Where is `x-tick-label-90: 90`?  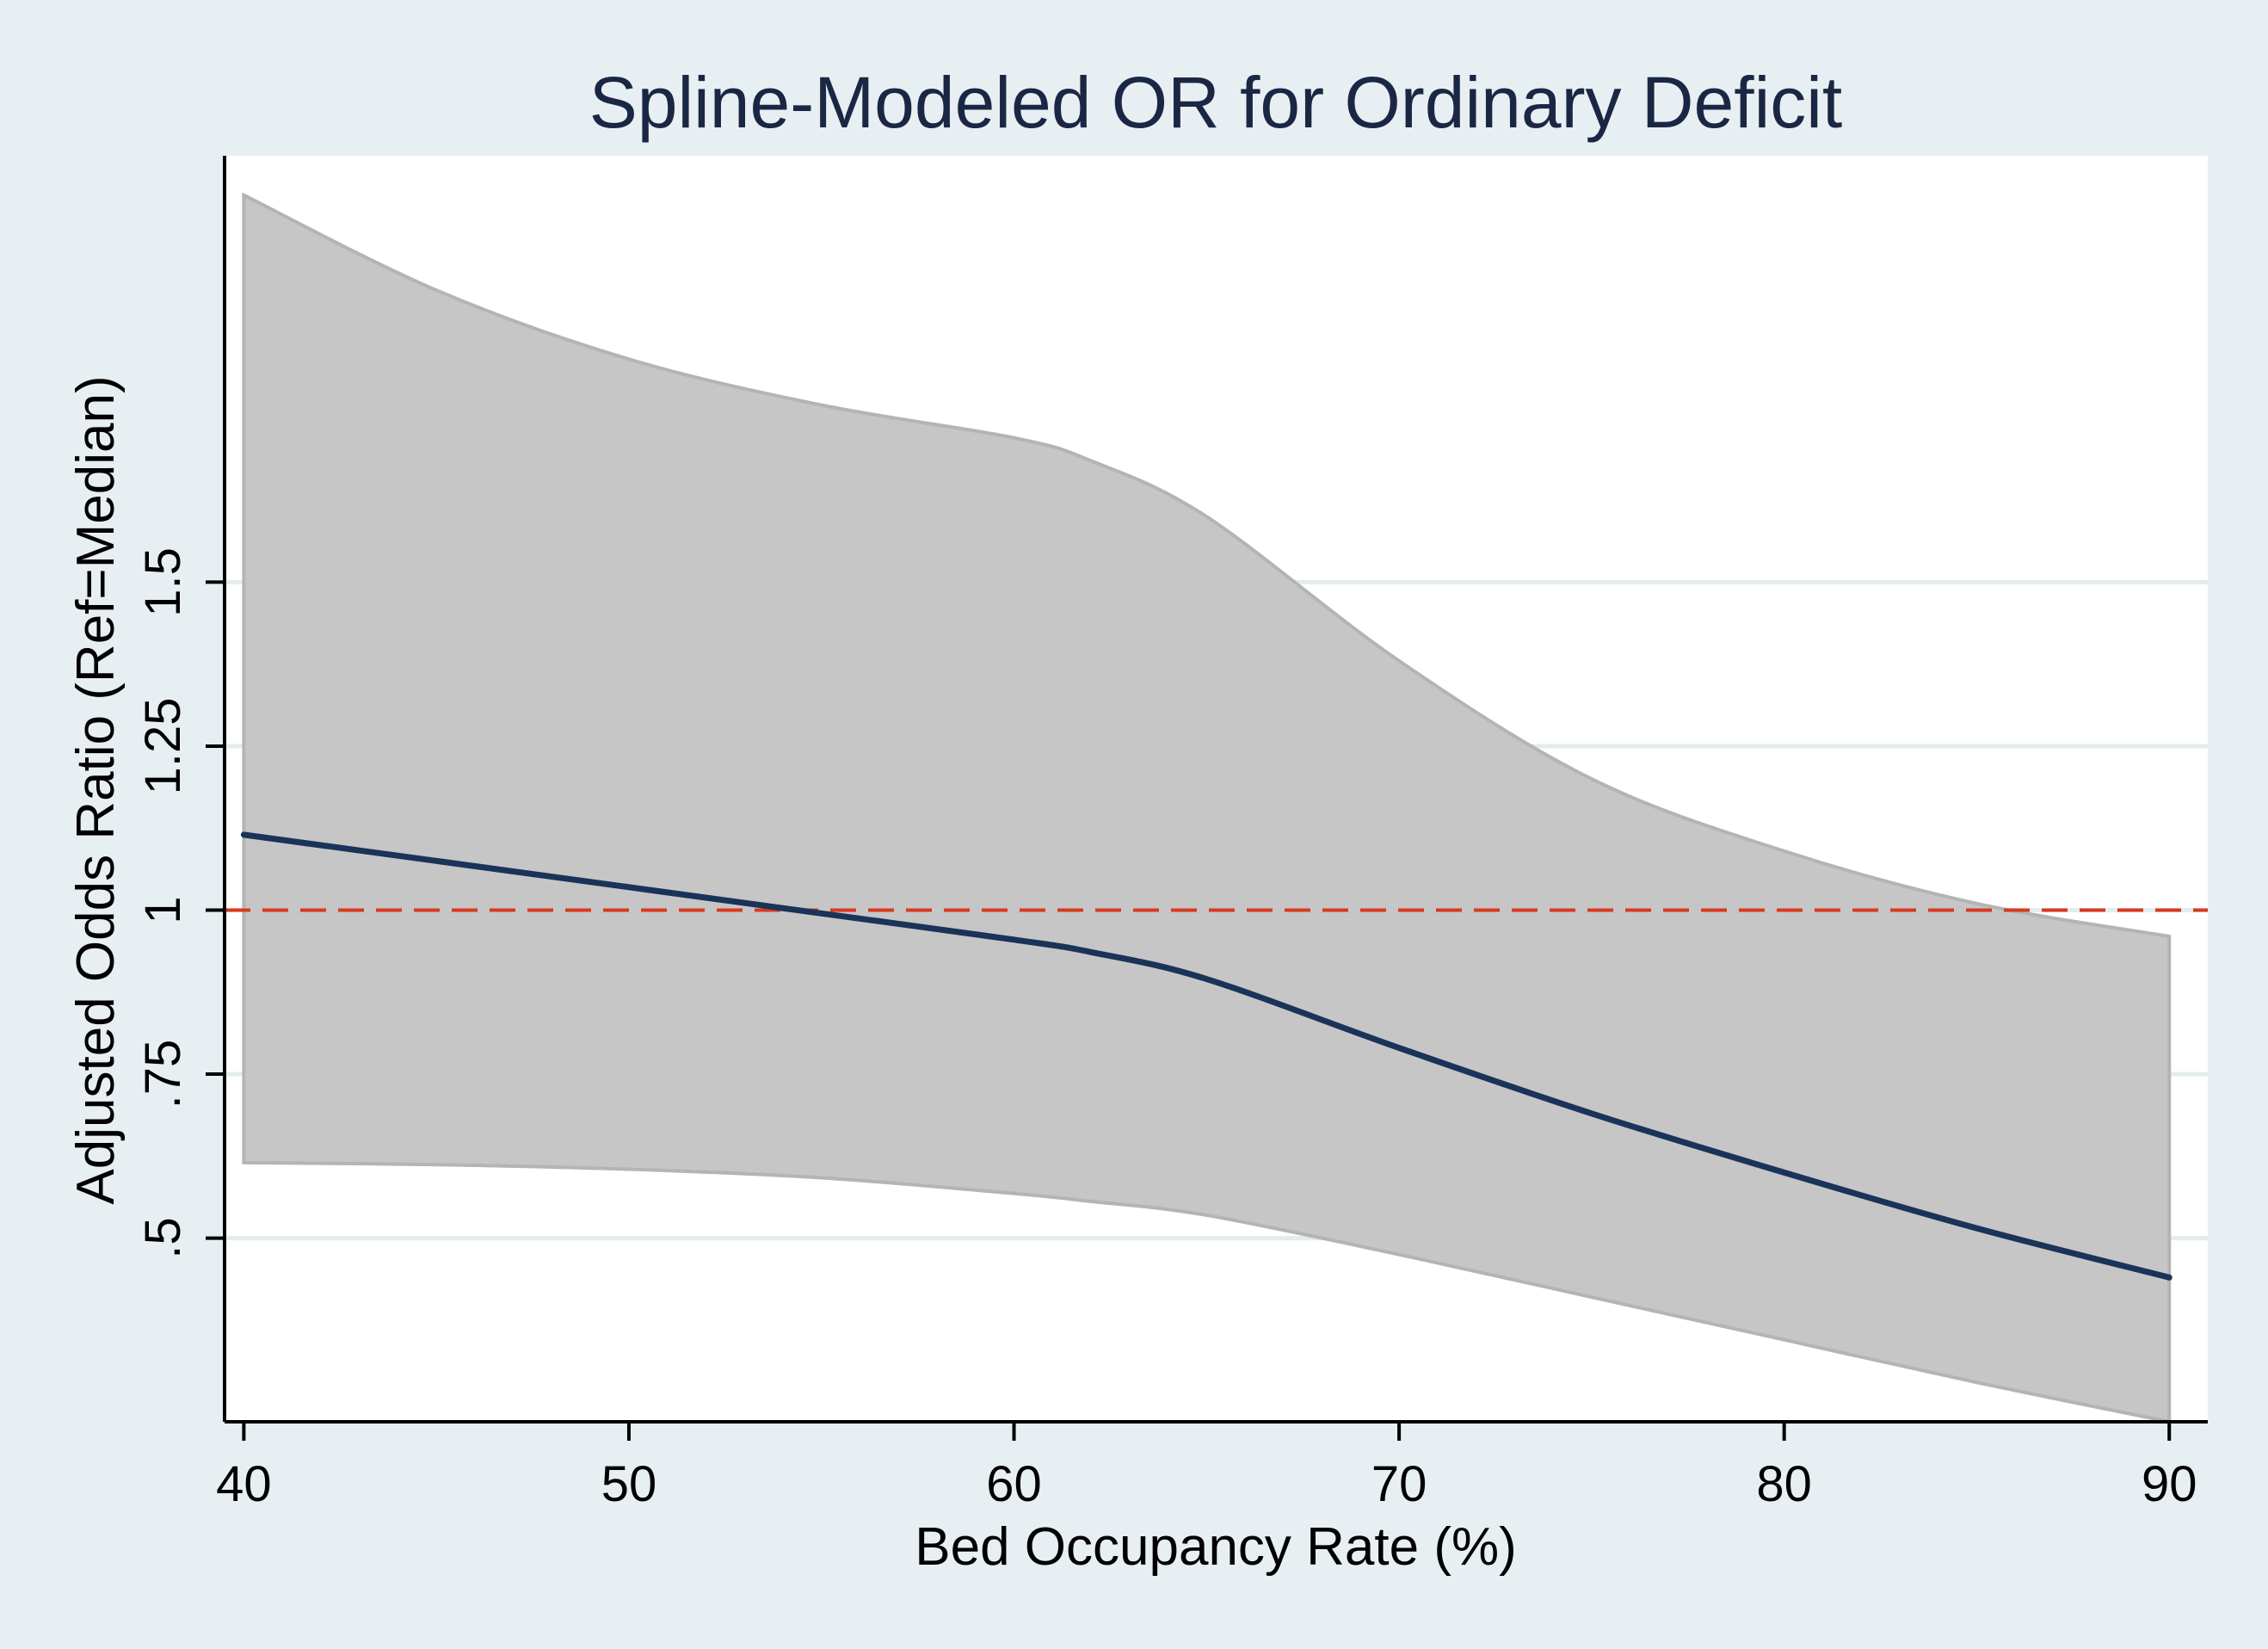
x-tick-label-90: 90 is located at coordinates (2169, 1484).